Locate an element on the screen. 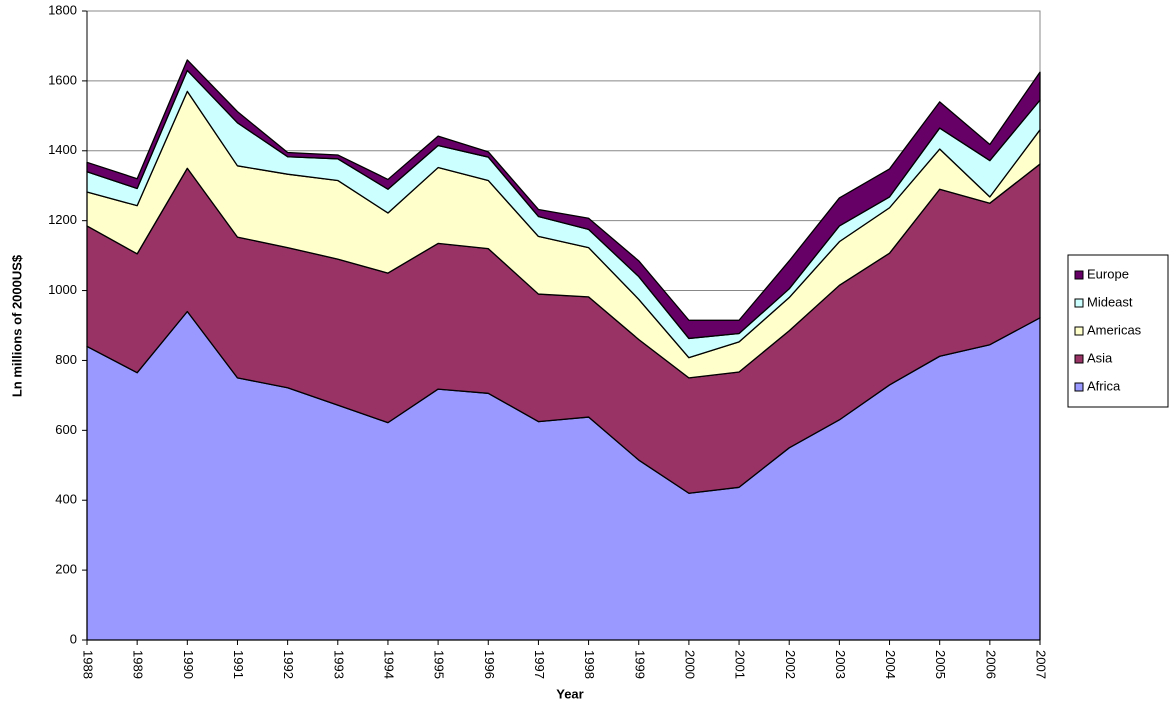 The image size is (1176, 705). x-tick-label: 2002 is located at coordinates (790, 664).